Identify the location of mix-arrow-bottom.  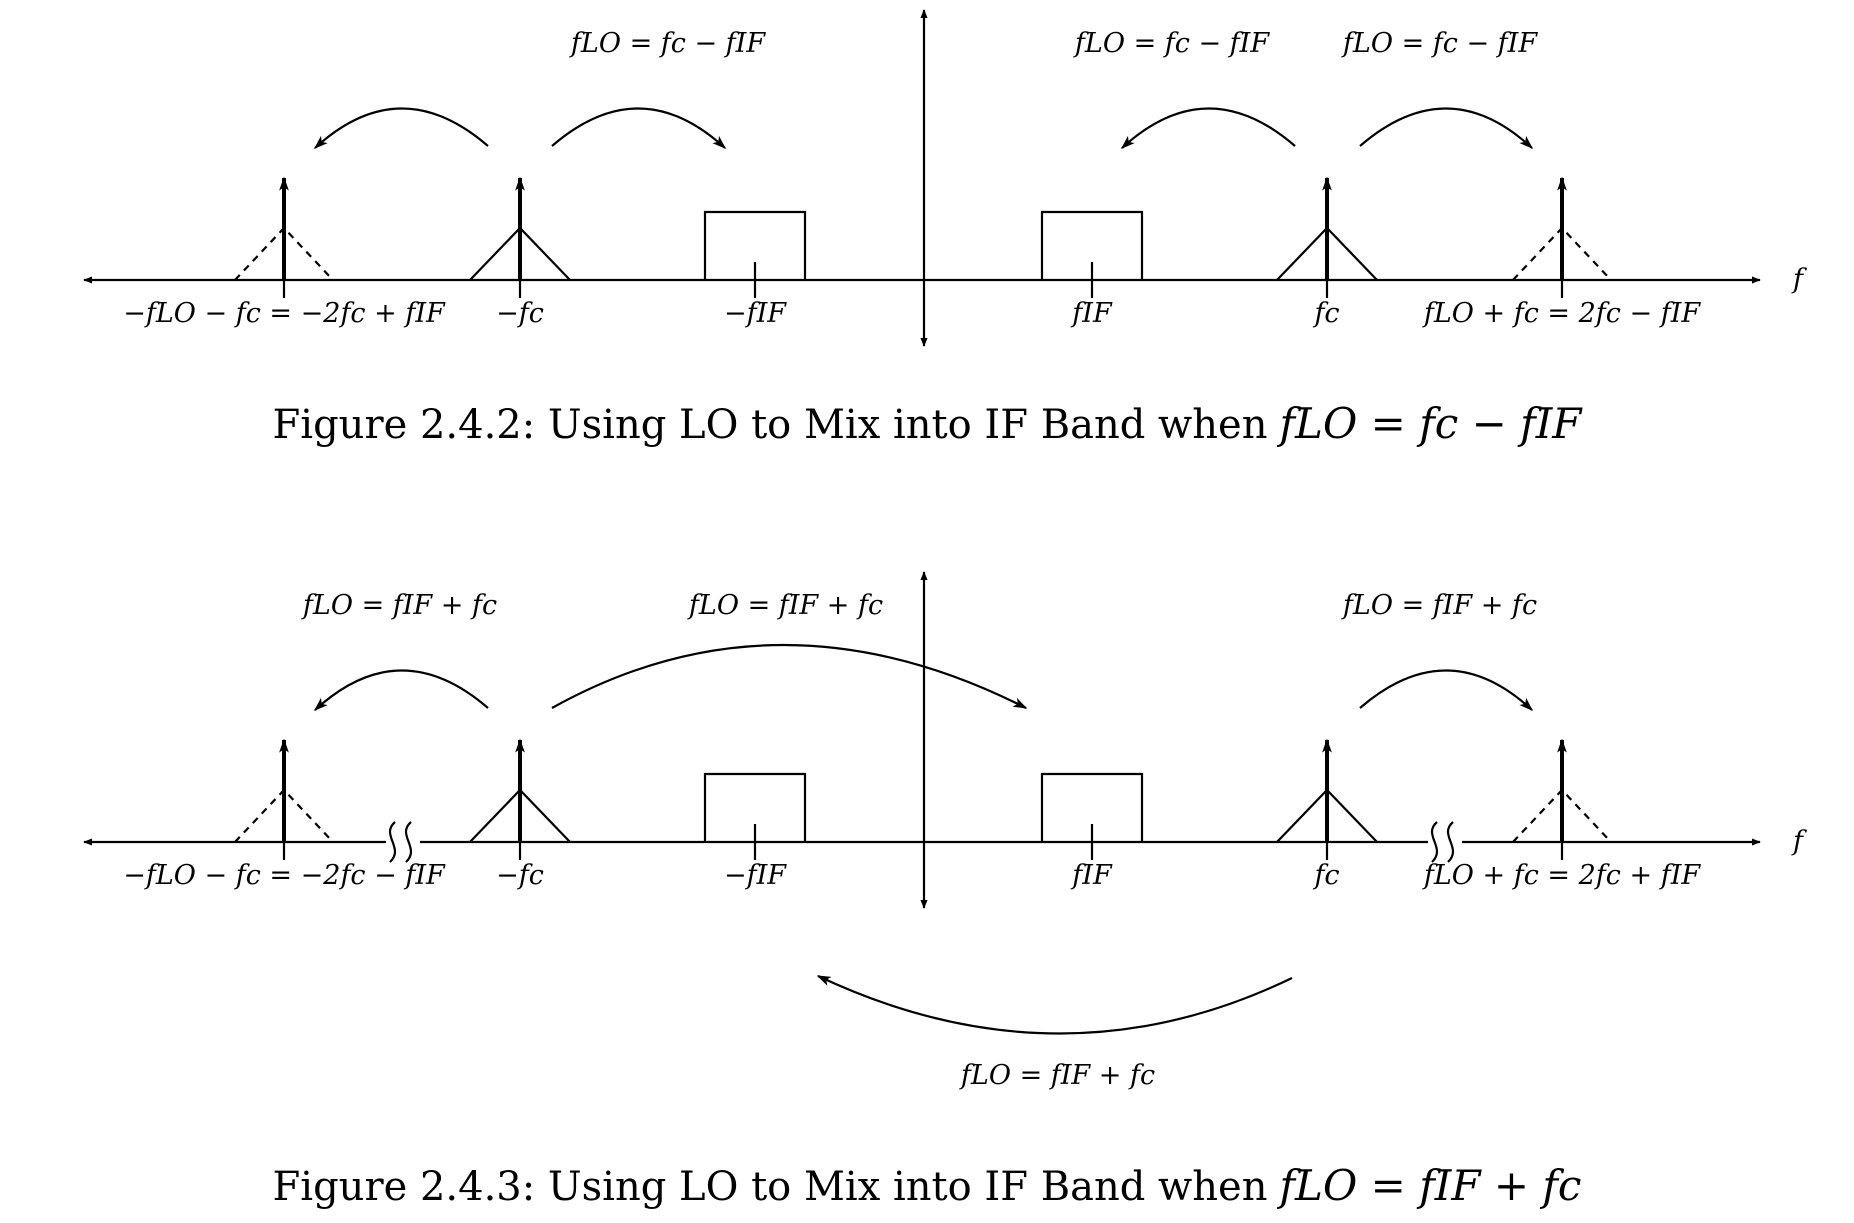
(1054, 1005).